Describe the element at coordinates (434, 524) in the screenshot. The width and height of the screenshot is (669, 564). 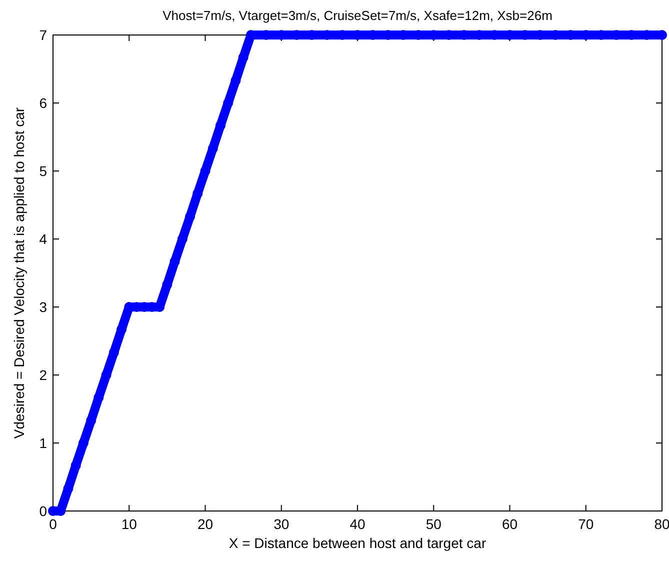
I see `x-tick-label: 50` at that location.